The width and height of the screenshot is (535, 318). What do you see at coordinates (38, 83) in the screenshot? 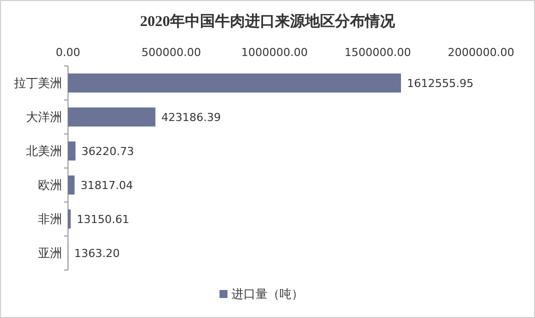
I see `y-tick-label: 拉丁美洲` at bounding box center [38, 83].